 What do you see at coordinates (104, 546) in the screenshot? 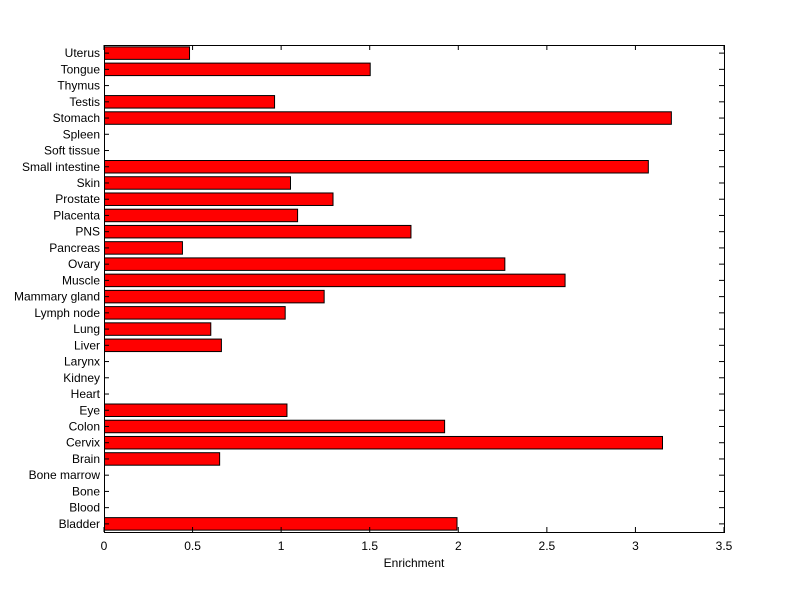
I see `x-tick-label: 0` at bounding box center [104, 546].